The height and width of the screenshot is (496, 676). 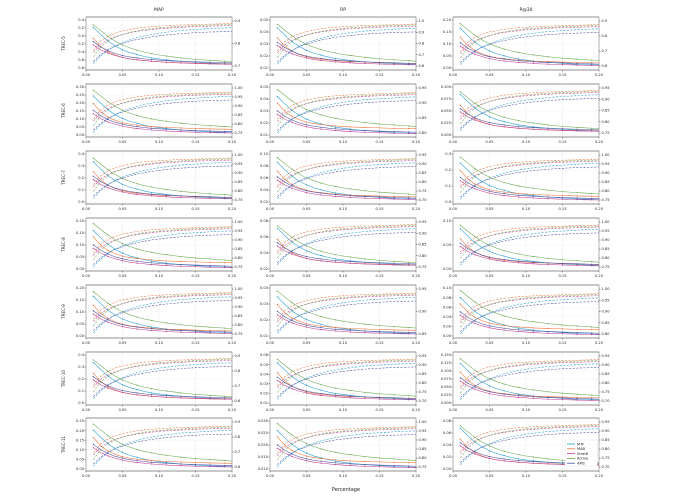 What do you see at coordinates (80, 257) in the screenshot?
I see `left-tick-label: 0.05` at bounding box center [80, 257].